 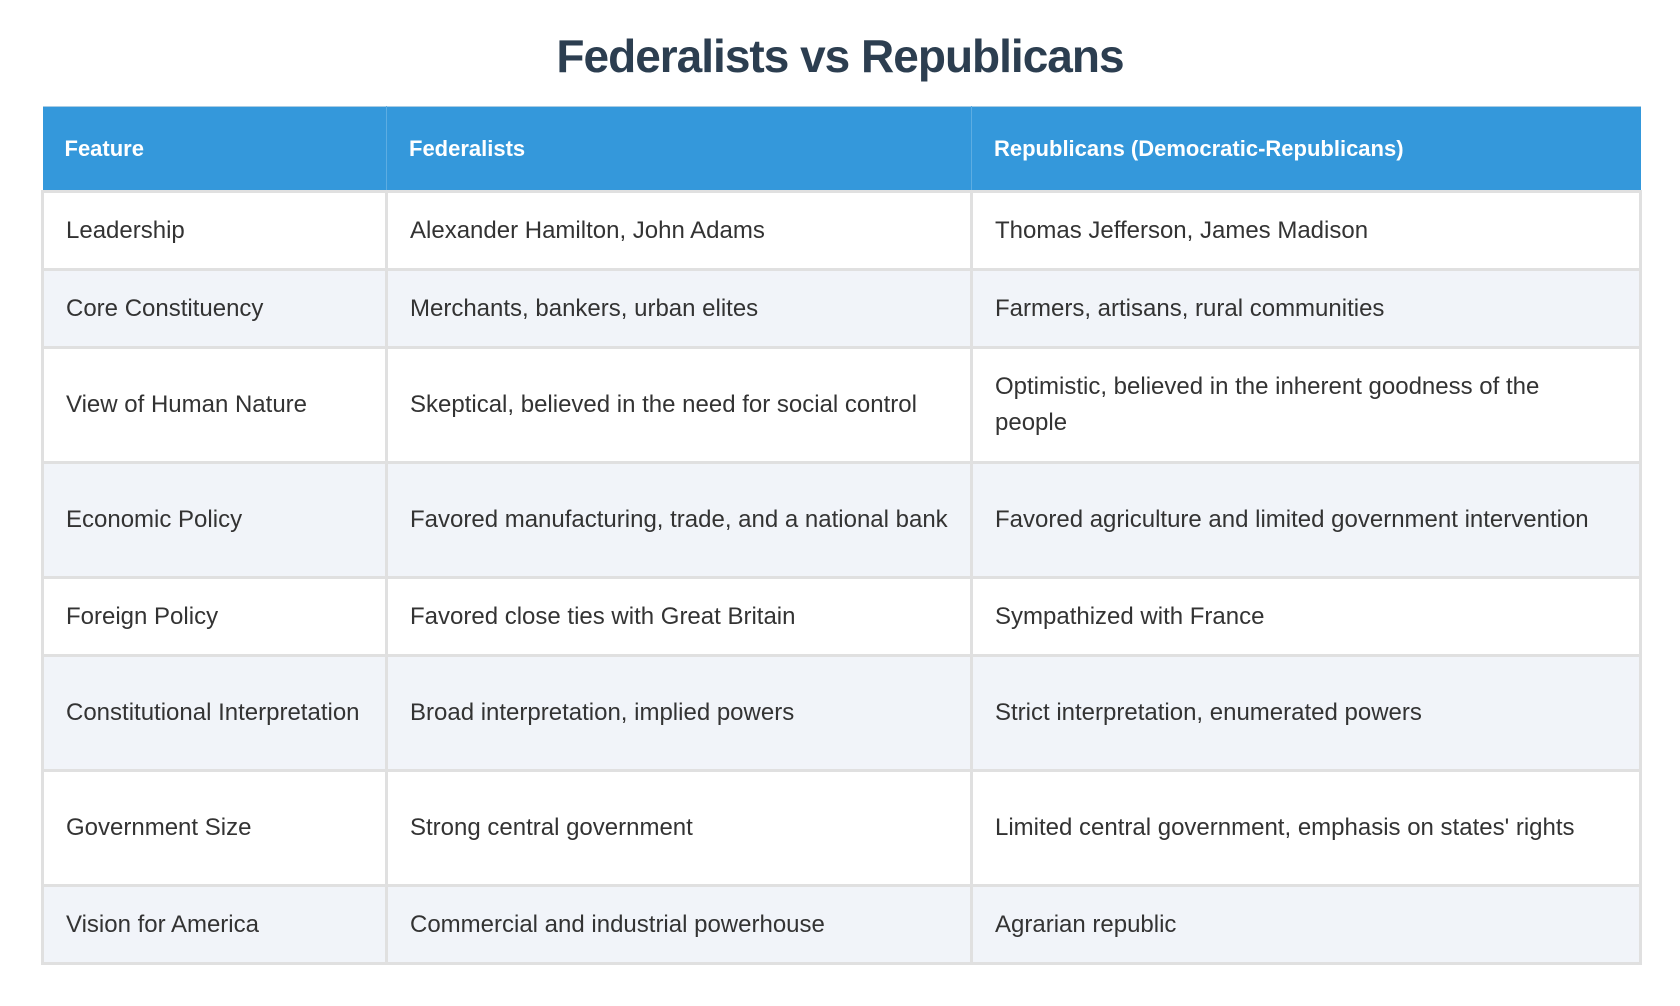 What do you see at coordinates (214, 149) in the screenshot?
I see `column-header-feature: Feature` at bounding box center [214, 149].